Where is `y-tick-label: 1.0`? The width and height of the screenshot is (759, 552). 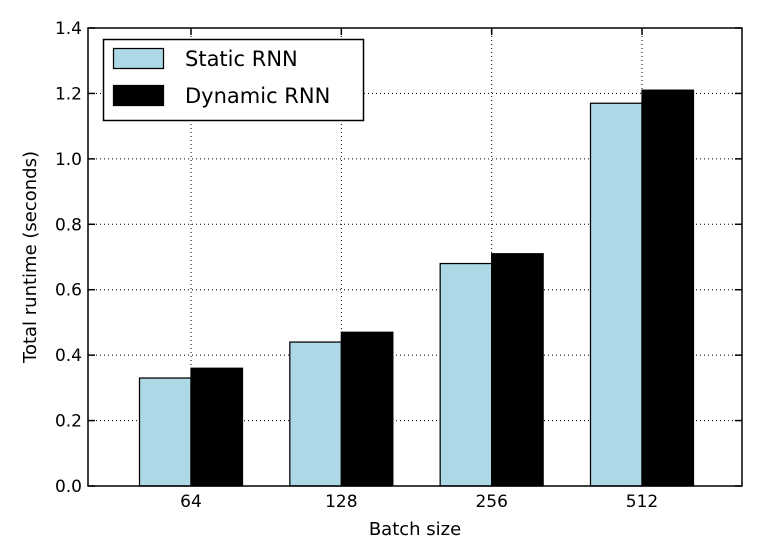
y-tick-label: 1.0 is located at coordinates (68, 160).